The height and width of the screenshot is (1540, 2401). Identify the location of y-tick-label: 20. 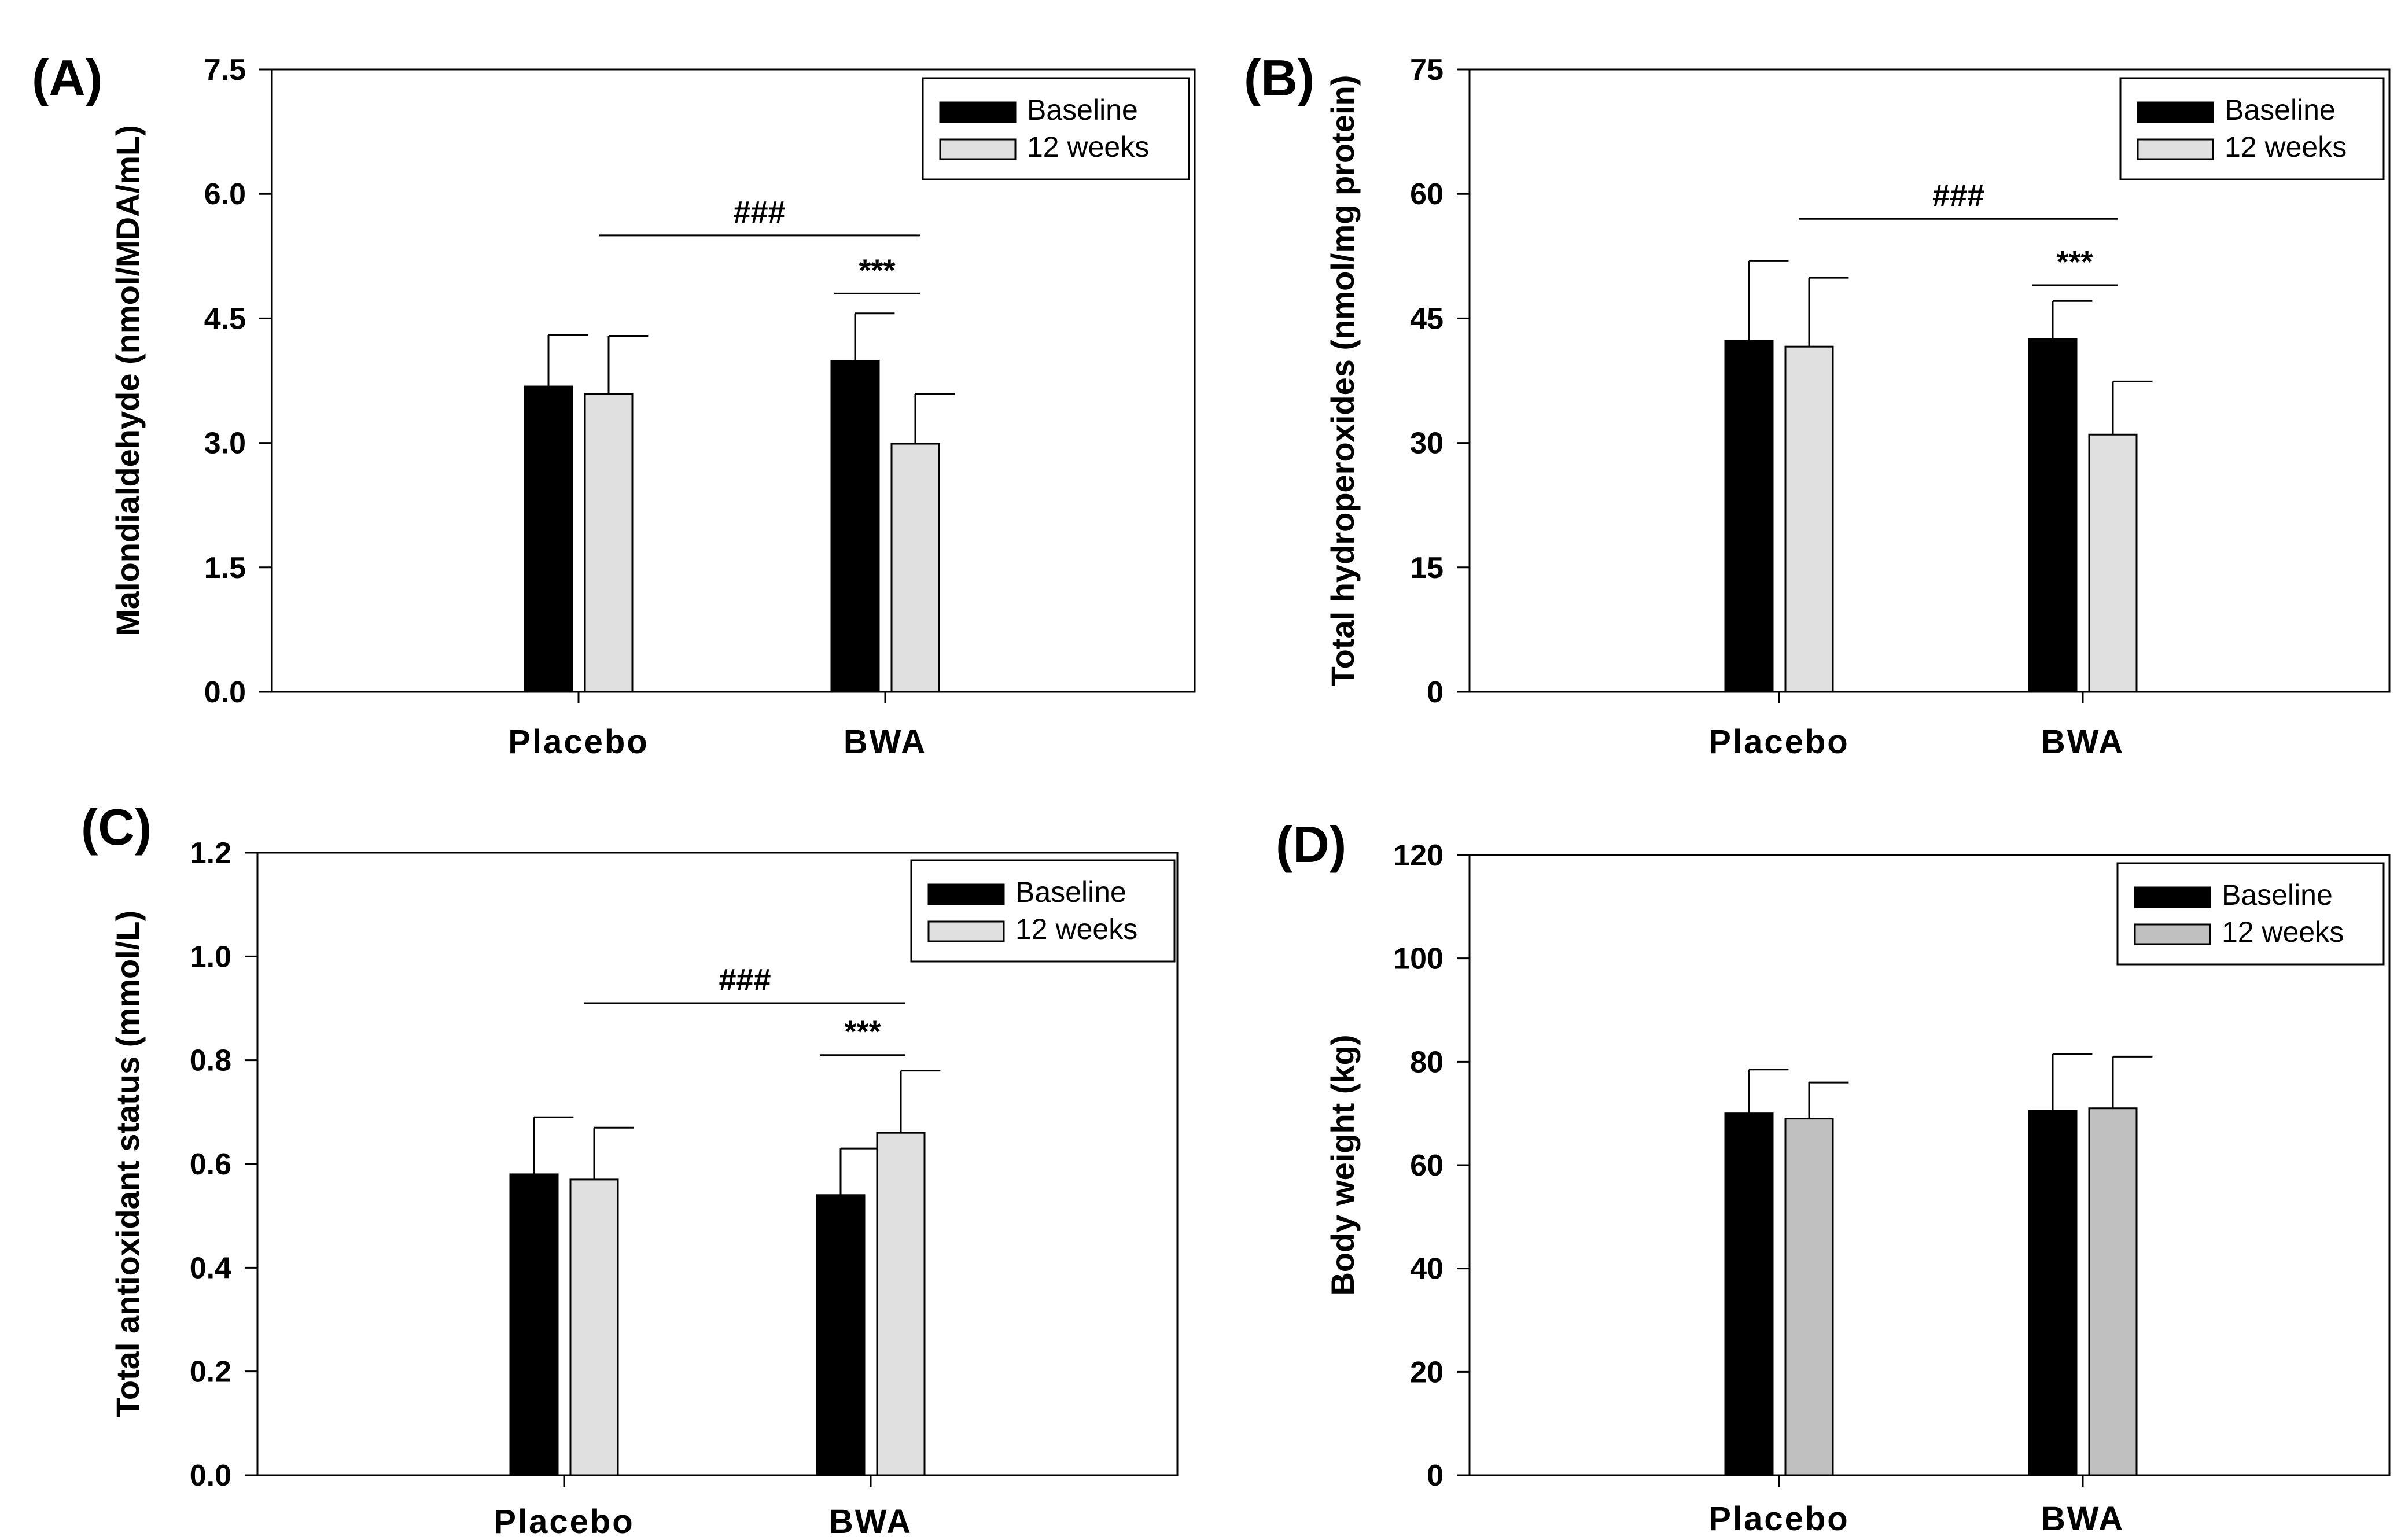
(1426, 1372).